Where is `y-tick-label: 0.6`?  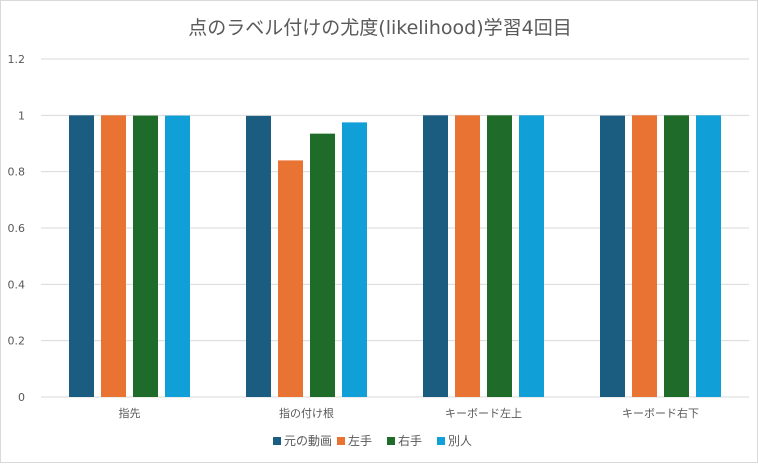
y-tick-label: 0.6 is located at coordinates (17, 228).